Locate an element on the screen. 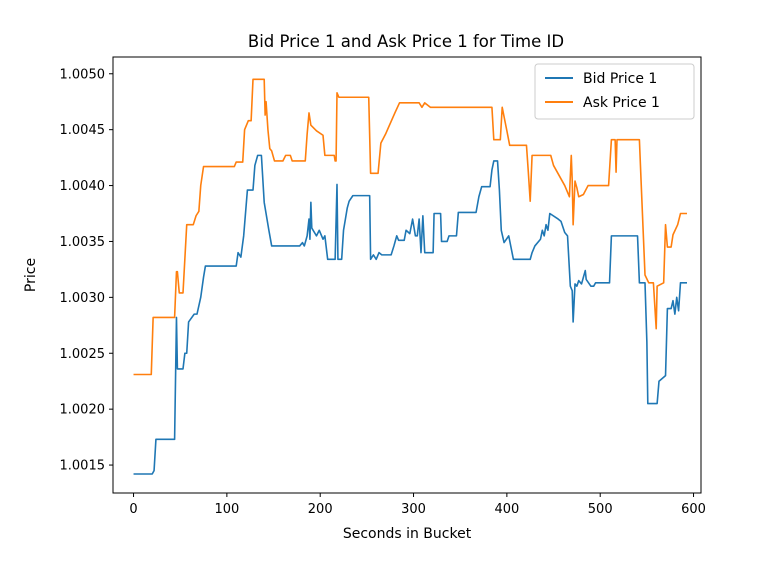 Image resolution: width=768 pixels, height=576 pixels. x-tick-label: 500 is located at coordinates (600, 509).